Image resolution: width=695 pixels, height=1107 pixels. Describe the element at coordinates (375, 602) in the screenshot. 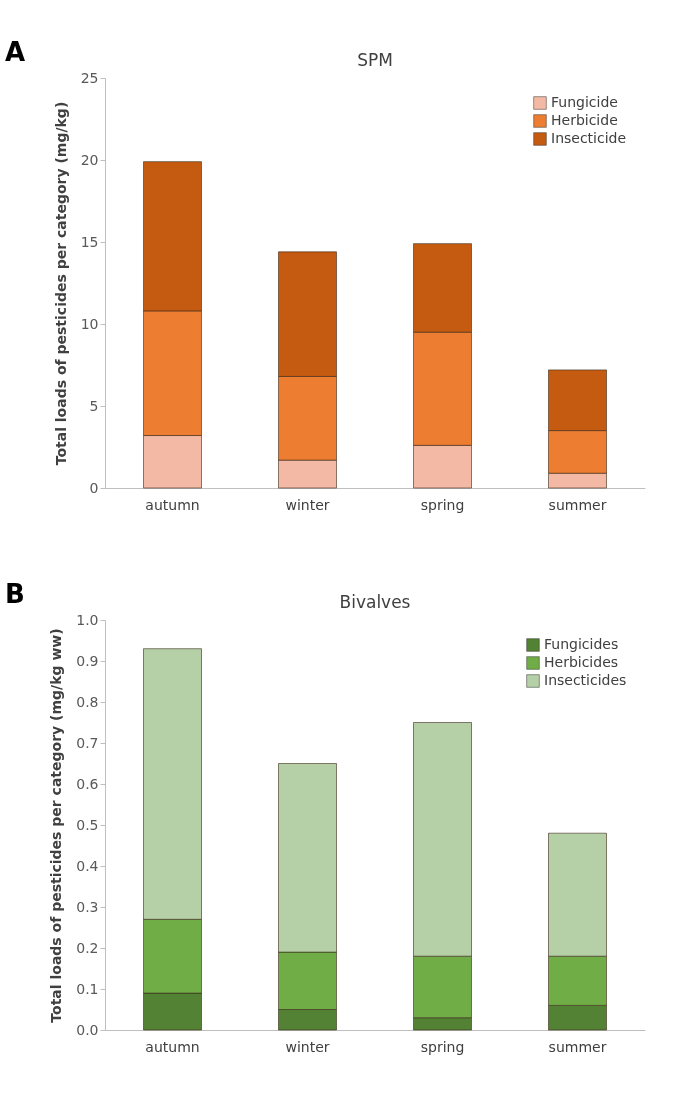

I see `chart-title: Bivalves` at that location.